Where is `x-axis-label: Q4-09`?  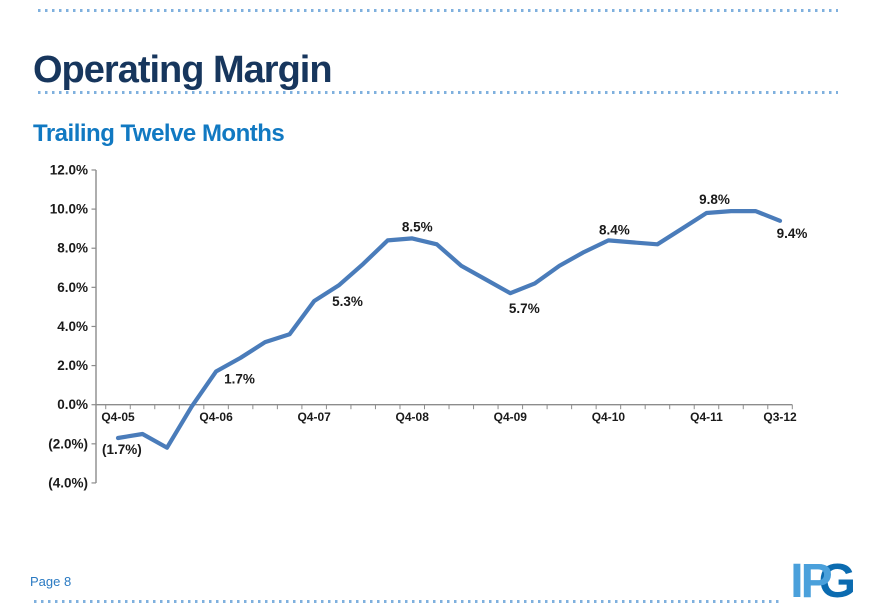
x-axis-label: Q4-09 is located at coordinates (511, 417).